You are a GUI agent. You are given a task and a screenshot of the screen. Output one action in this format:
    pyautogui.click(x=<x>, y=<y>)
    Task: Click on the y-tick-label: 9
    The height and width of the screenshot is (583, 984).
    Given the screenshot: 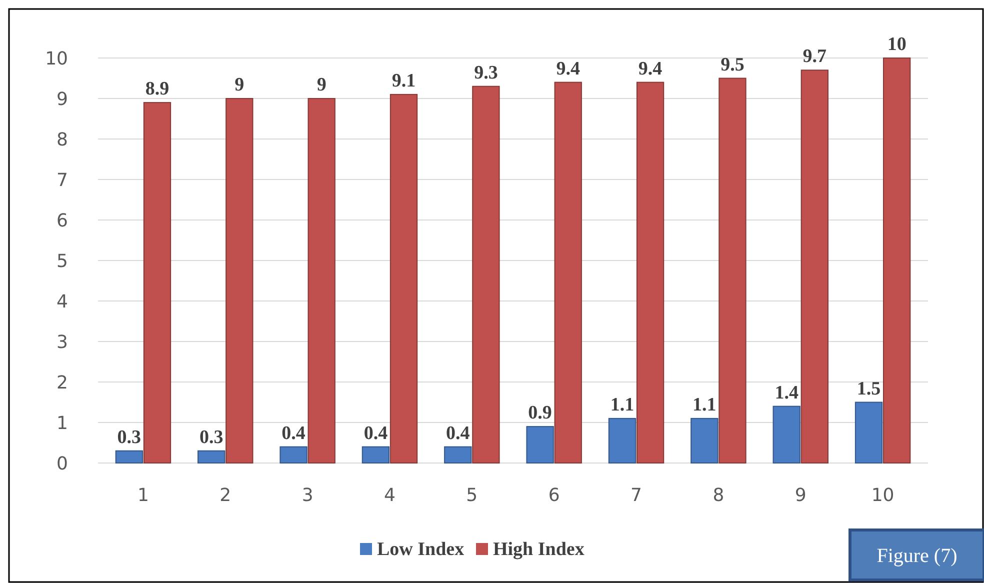 What is the action you would take?
    pyautogui.click(x=62, y=99)
    